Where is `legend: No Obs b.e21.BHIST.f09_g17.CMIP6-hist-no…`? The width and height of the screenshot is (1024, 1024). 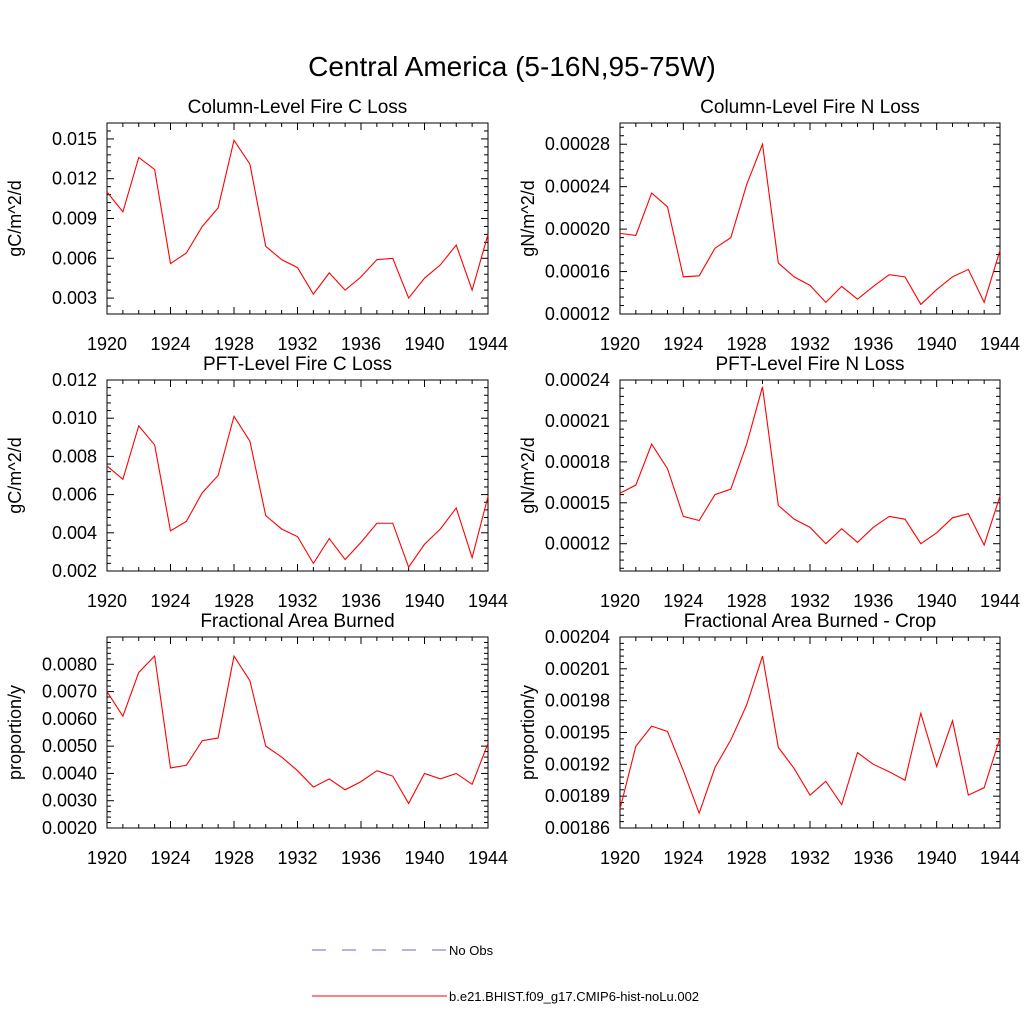 legend: No Obs b.e21.BHIST.f09_g17.CMIP6-hist-no… is located at coordinates (505, 973).